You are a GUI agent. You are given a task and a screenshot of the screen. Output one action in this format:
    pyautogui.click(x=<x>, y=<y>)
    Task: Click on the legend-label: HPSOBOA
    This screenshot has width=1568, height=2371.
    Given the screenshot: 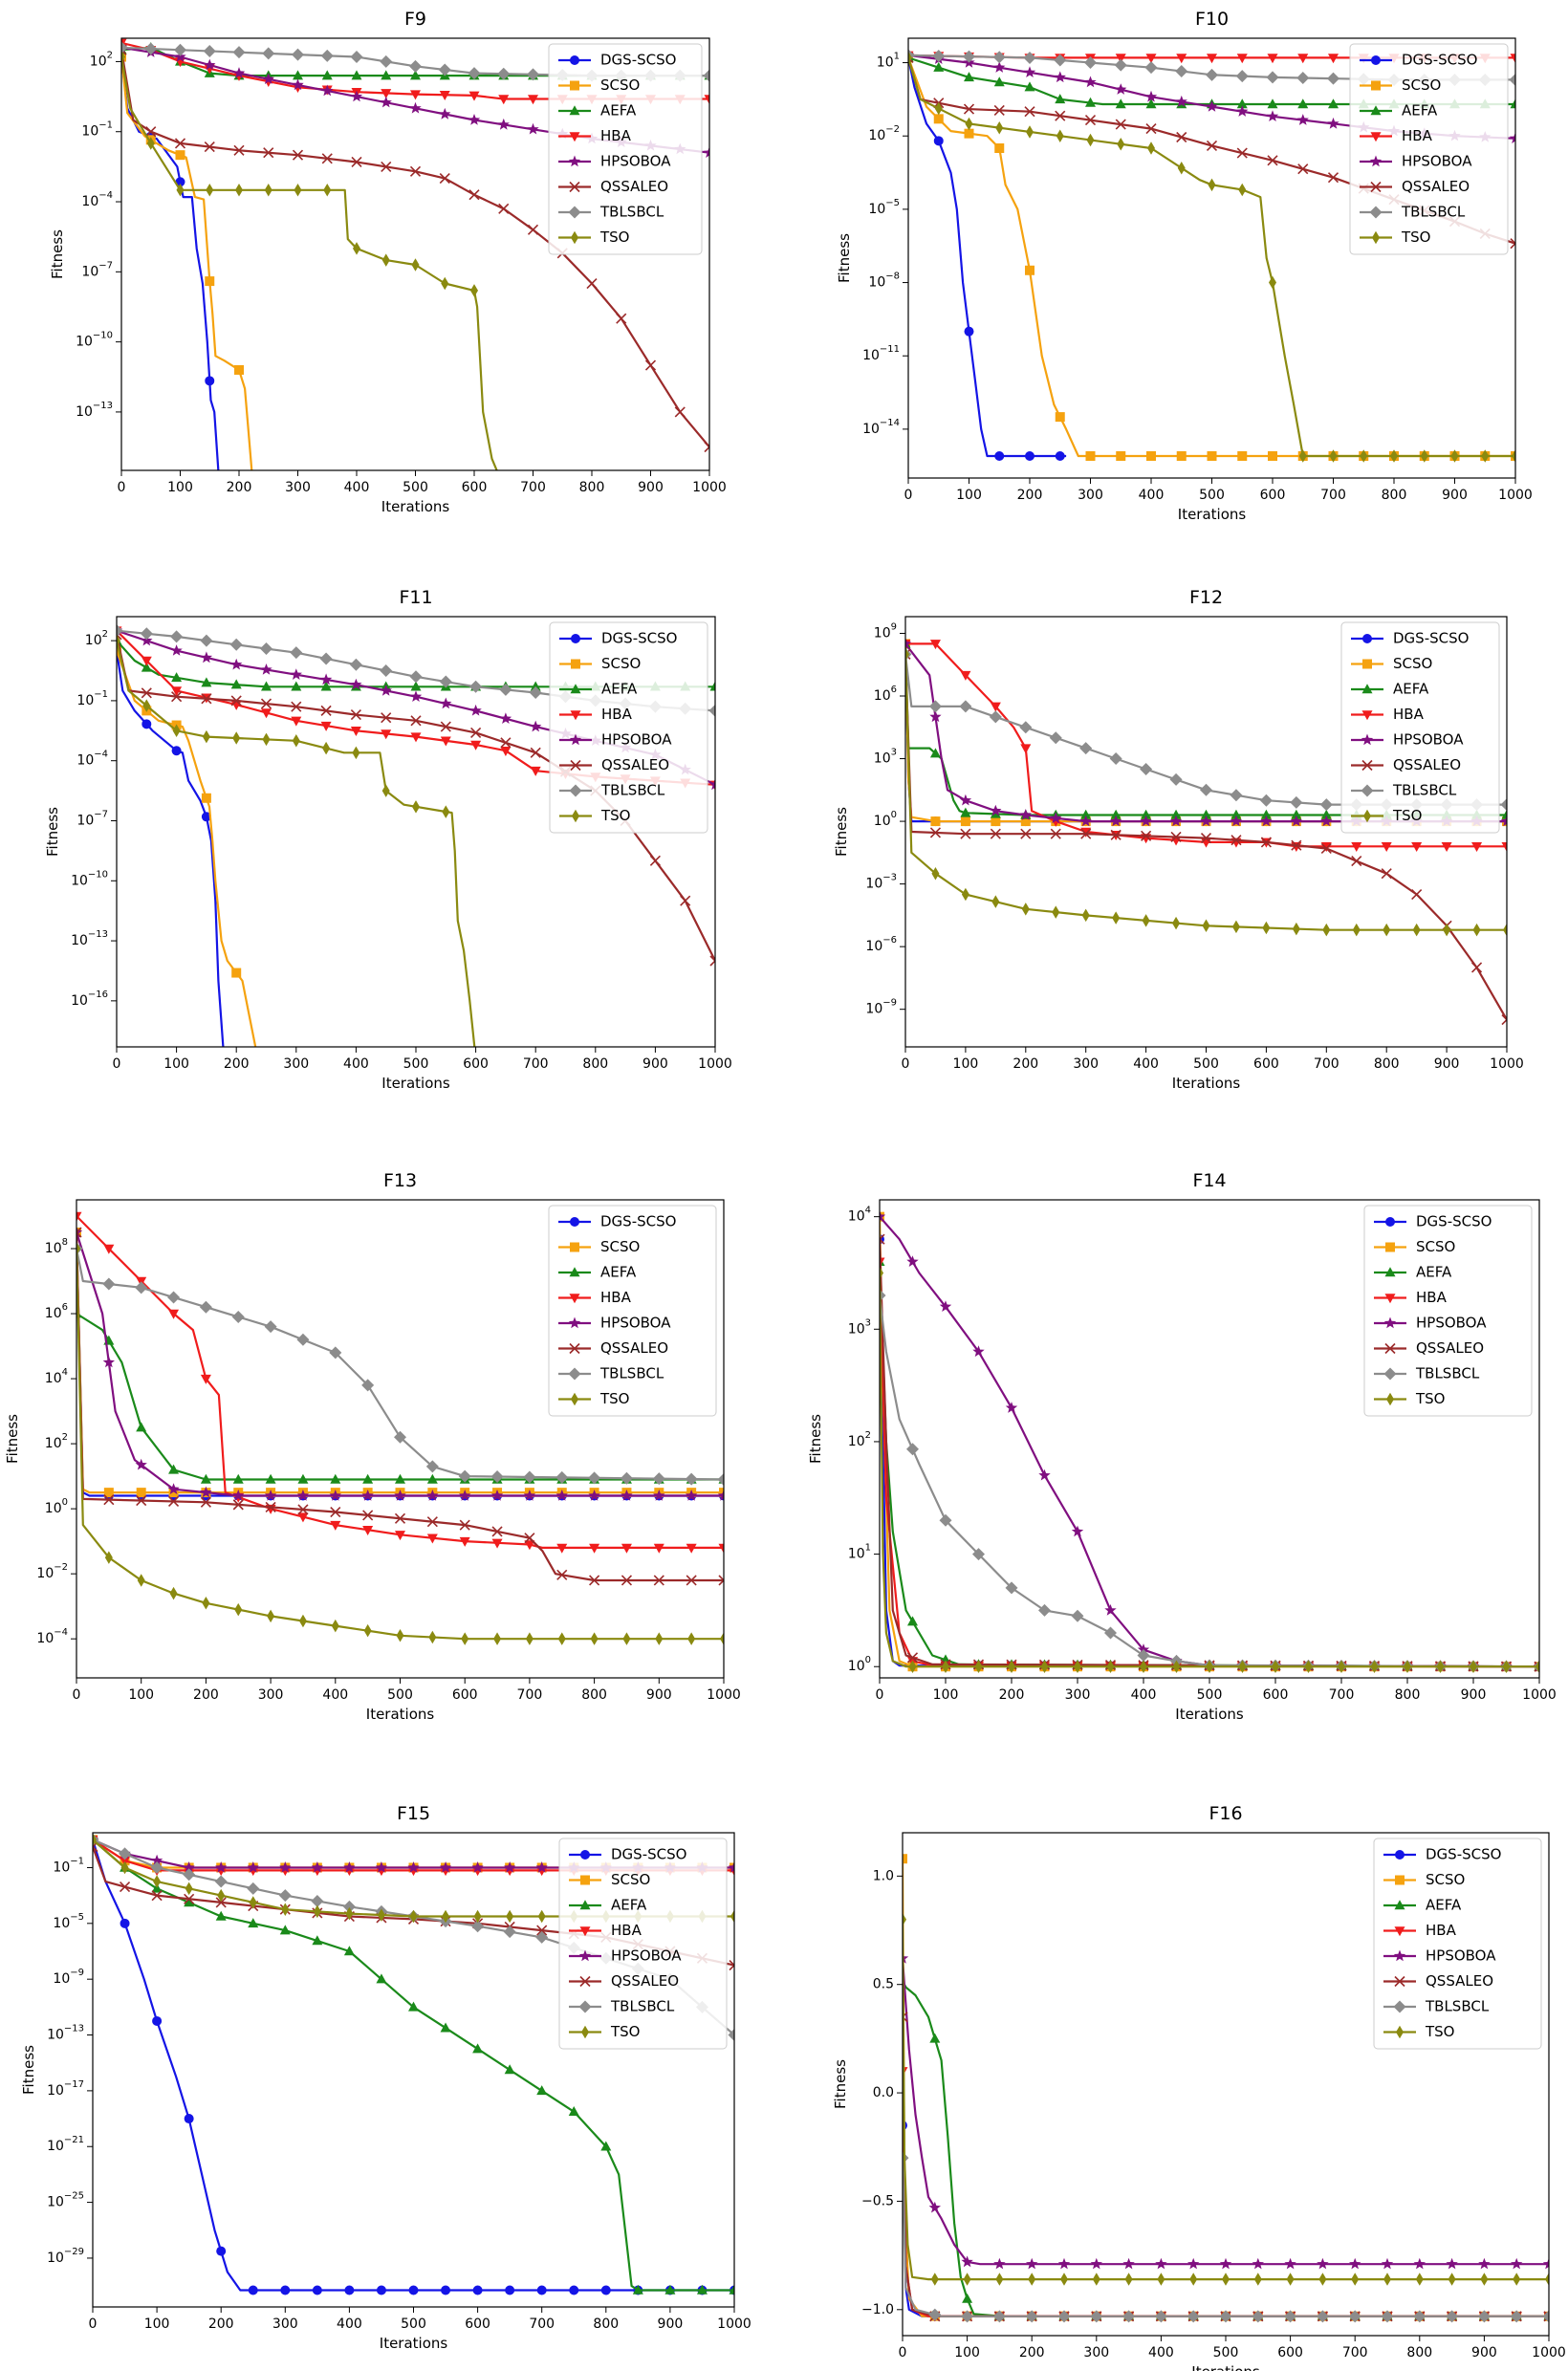 What is the action you would take?
    pyautogui.click(x=636, y=740)
    